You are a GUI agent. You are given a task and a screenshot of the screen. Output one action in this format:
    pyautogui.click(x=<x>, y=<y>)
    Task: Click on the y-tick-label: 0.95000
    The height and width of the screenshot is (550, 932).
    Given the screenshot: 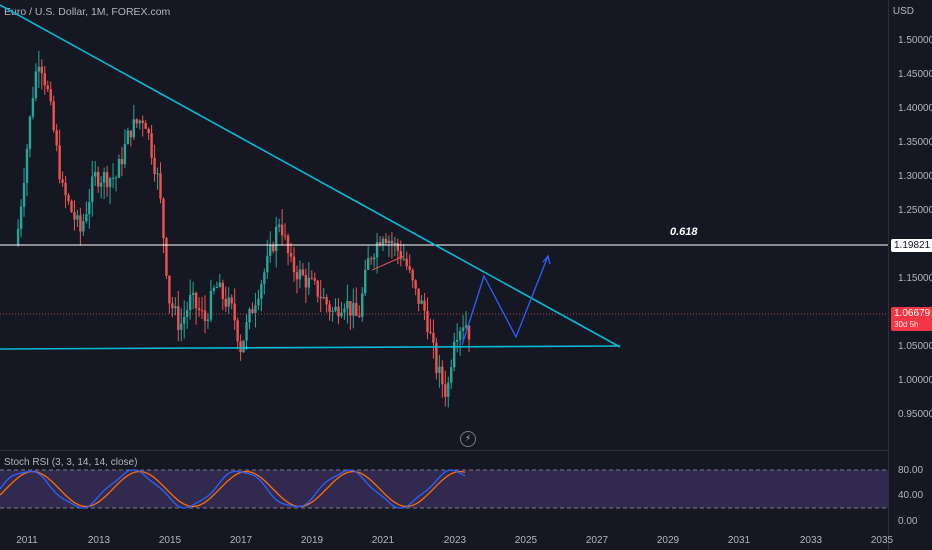 What is the action you would take?
    pyautogui.click(x=915, y=414)
    